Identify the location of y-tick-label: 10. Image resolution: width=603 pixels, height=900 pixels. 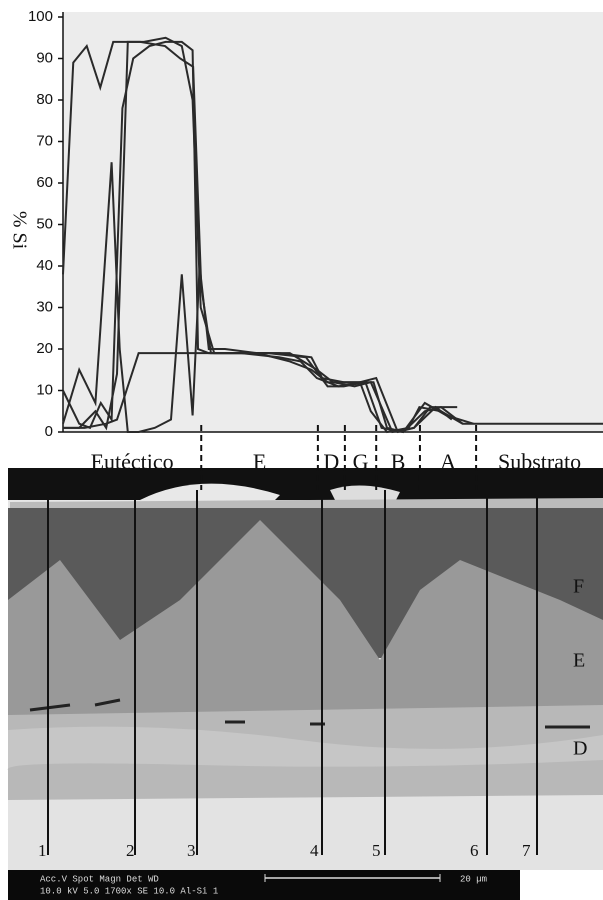
(44, 389).